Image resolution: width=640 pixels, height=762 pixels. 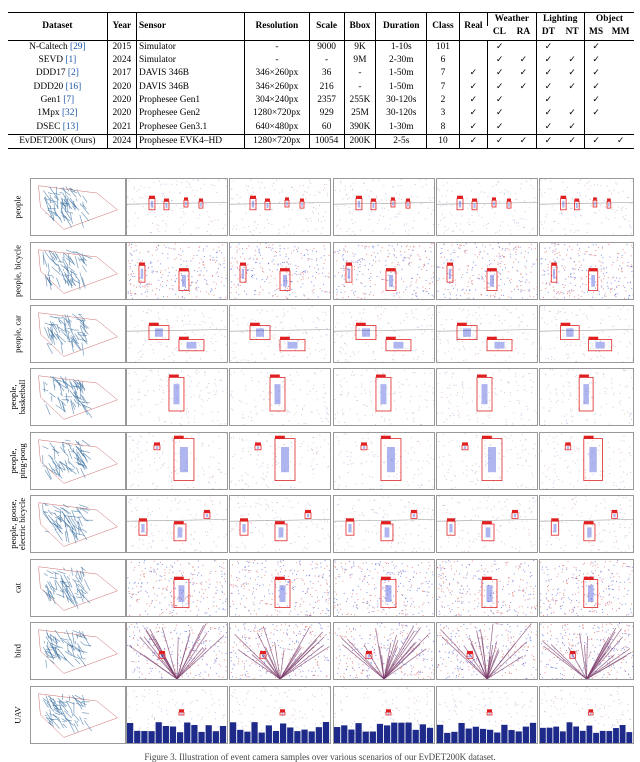 I want to click on col-dt: DT, so click(x=548, y=33).